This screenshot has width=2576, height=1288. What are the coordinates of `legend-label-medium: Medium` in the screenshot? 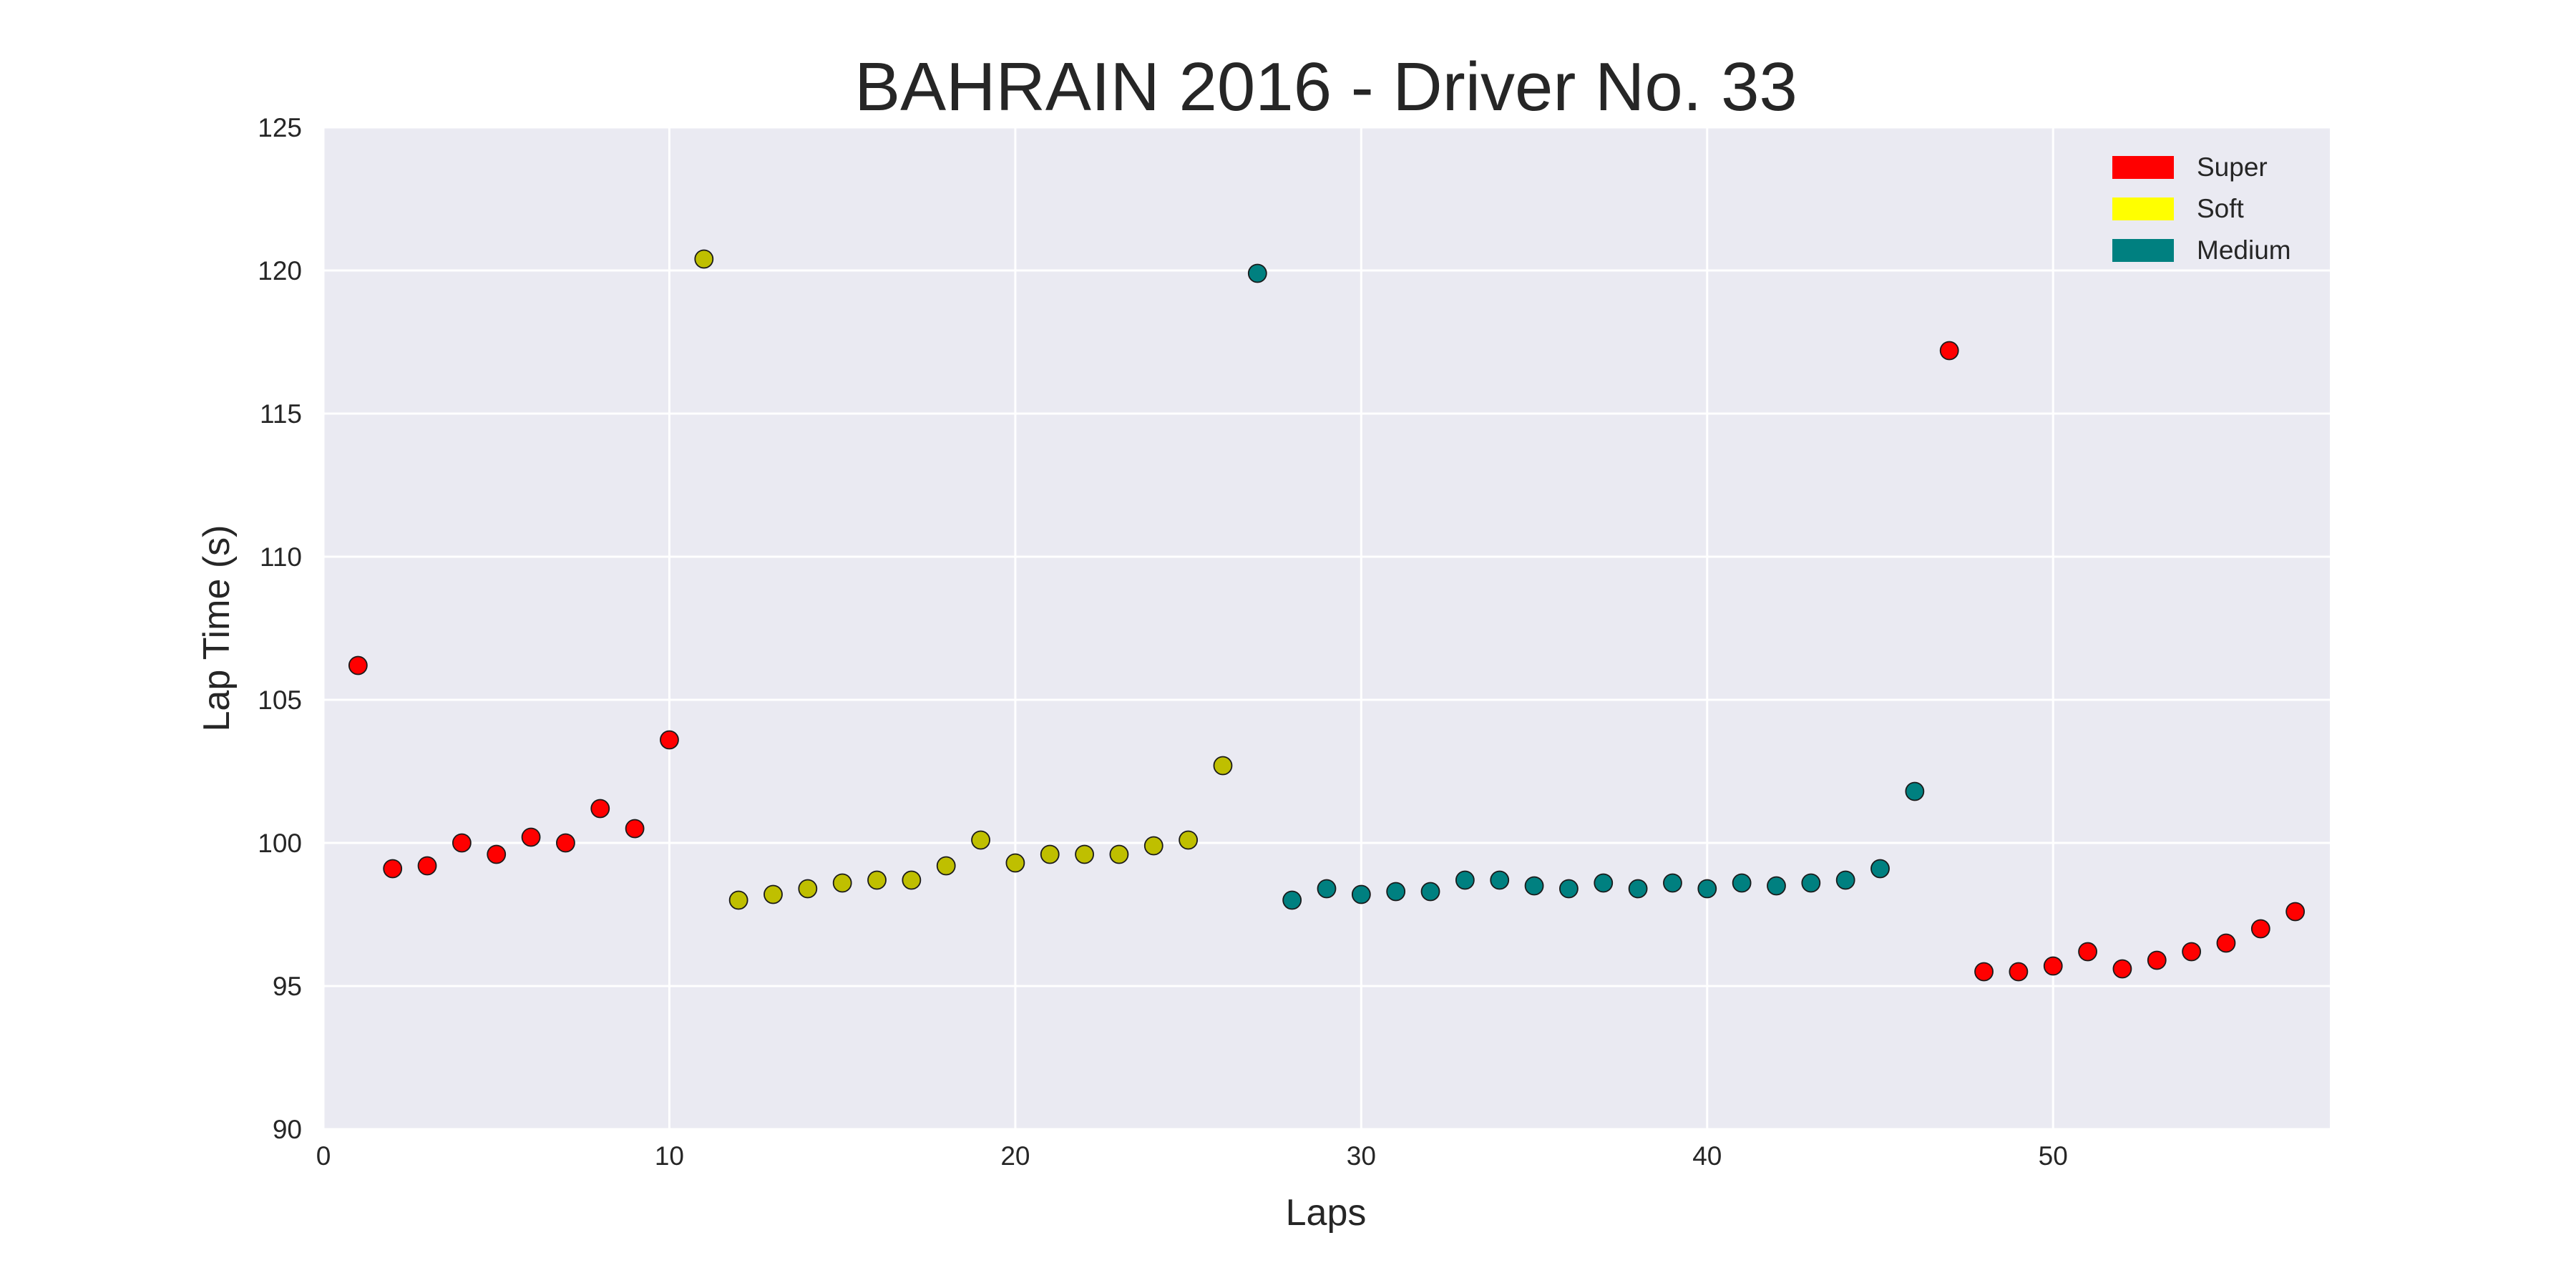 It's located at (2244, 250).